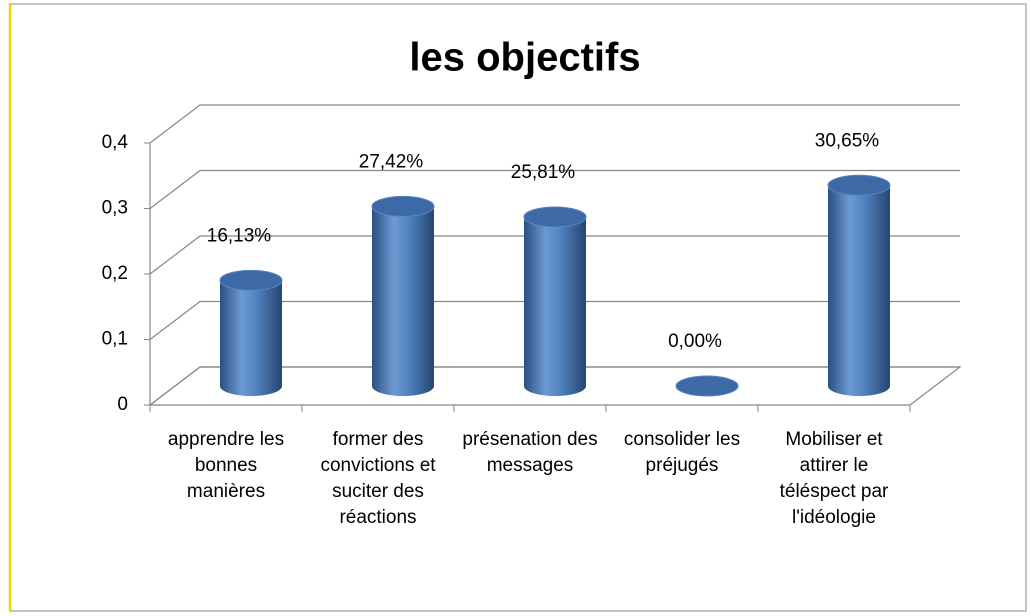 This screenshot has height=616, width=1031. What do you see at coordinates (530, 452) in the screenshot?
I see `x-tick-label: présenation des messages` at bounding box center [530, 452].